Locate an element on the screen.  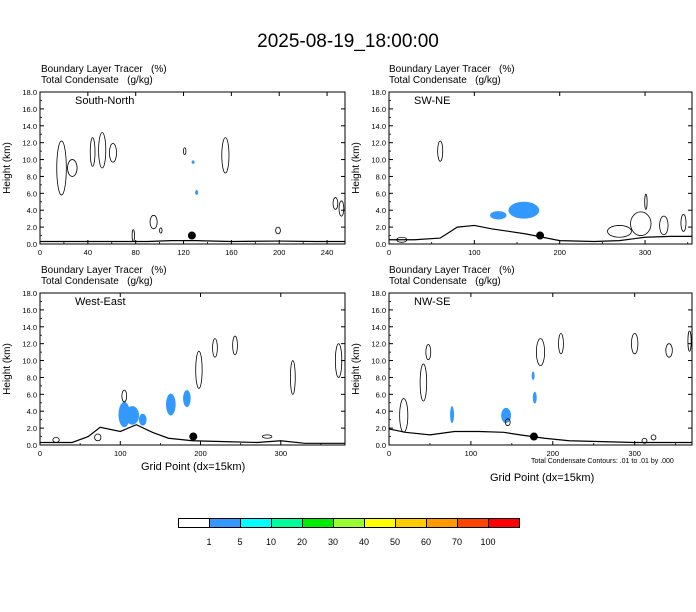
legend-label: 5 is located at coordinates (240, 542).